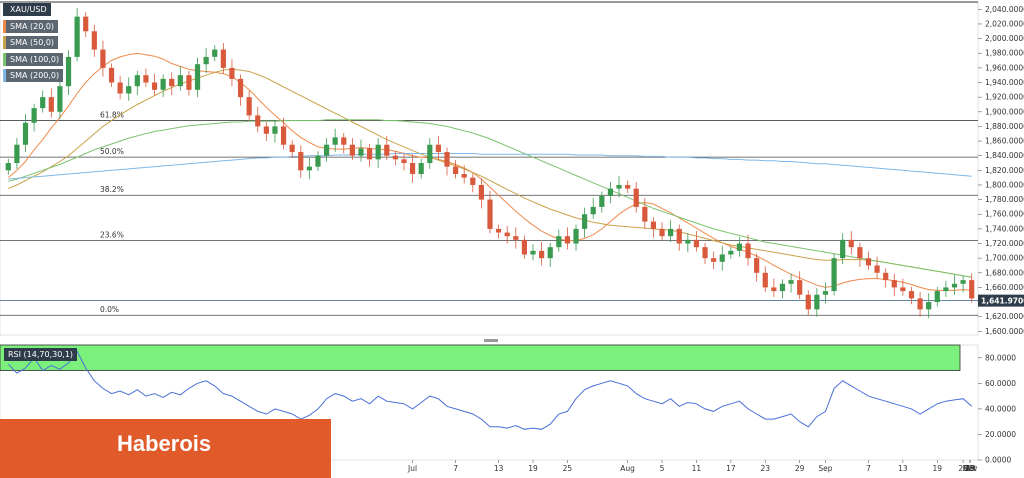  I want to click on legend-entry-2: SMA (50,0), so click(31, 42).